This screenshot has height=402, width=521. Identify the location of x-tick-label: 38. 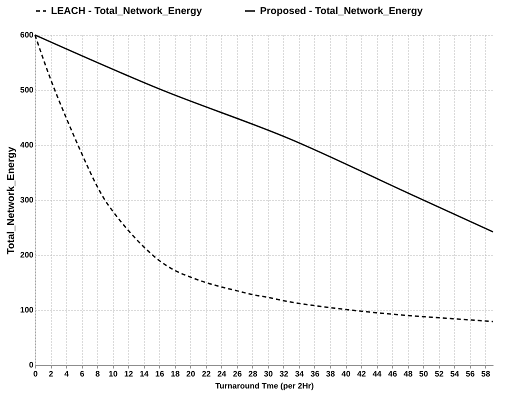
(331, 374).